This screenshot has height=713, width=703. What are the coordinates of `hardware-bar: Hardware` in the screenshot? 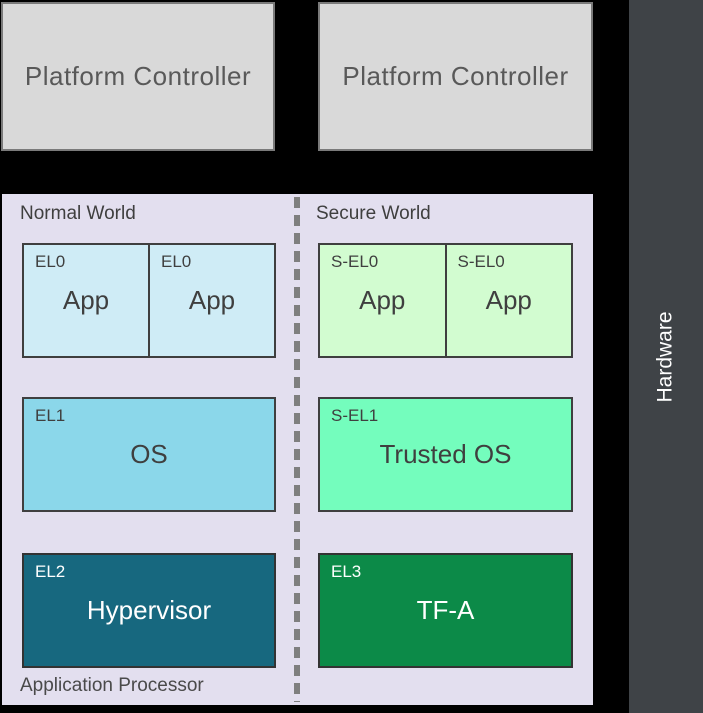 It's located at (666, 356).